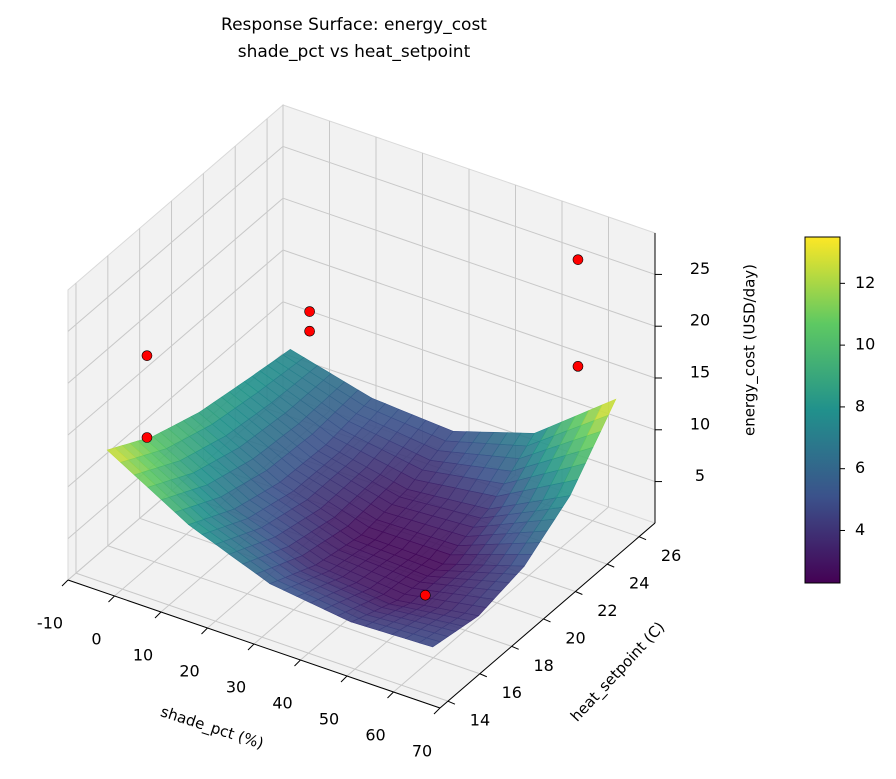  Describe the element at coordinates (422, 751) in the screenshot. I see `x-tick-label: 70` at that location.